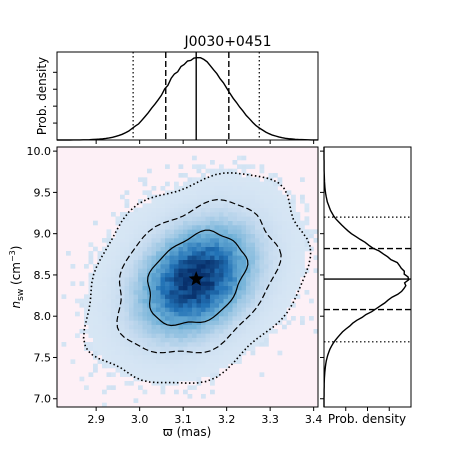 Image resolution: width=456 pixels, height=456 pixels. What do you see at coordinates (366, 286) in the screenshot?
I see `right-marginal-panel: Prob. density` at bounding box center [366, 286].